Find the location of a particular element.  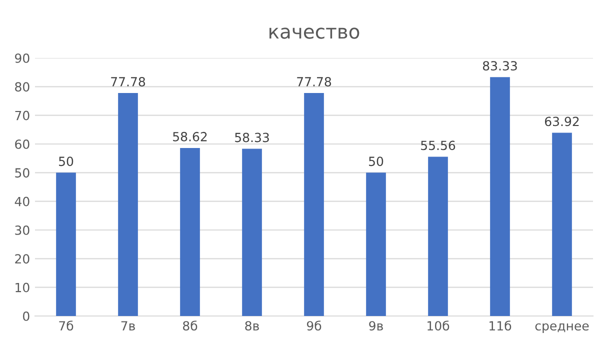

y-tick-label: 10 is located at coordinates (23, 287).